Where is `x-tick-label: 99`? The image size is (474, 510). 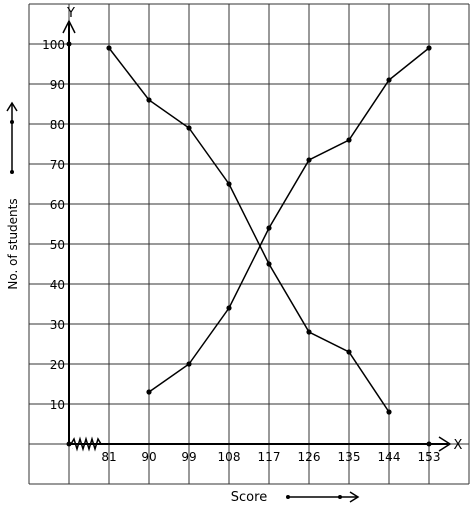
x-tick-label: 99 is located at coordinates (188, 457).